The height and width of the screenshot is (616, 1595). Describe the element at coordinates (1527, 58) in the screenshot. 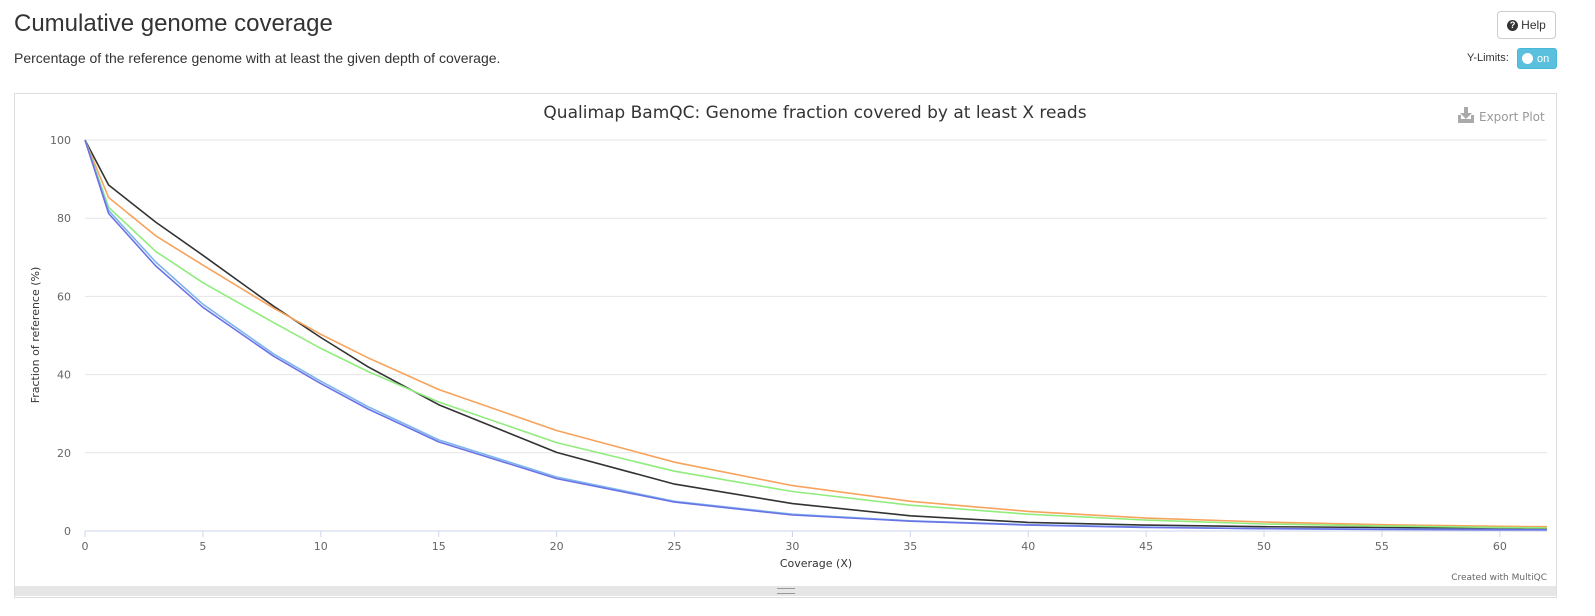

I see `toggle-knob` at that location.